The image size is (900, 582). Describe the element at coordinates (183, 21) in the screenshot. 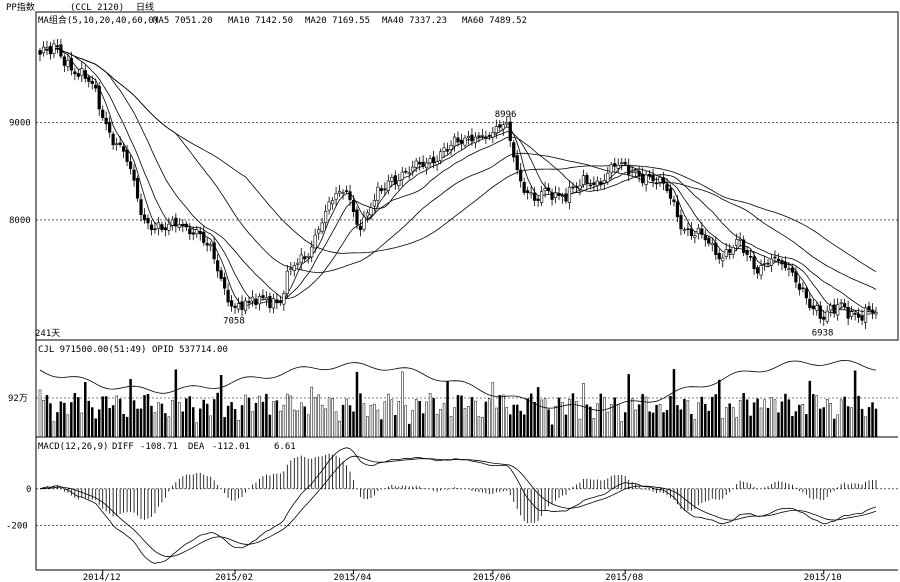

I see `ma-value-ma5: MA5 7051.20` at that location.